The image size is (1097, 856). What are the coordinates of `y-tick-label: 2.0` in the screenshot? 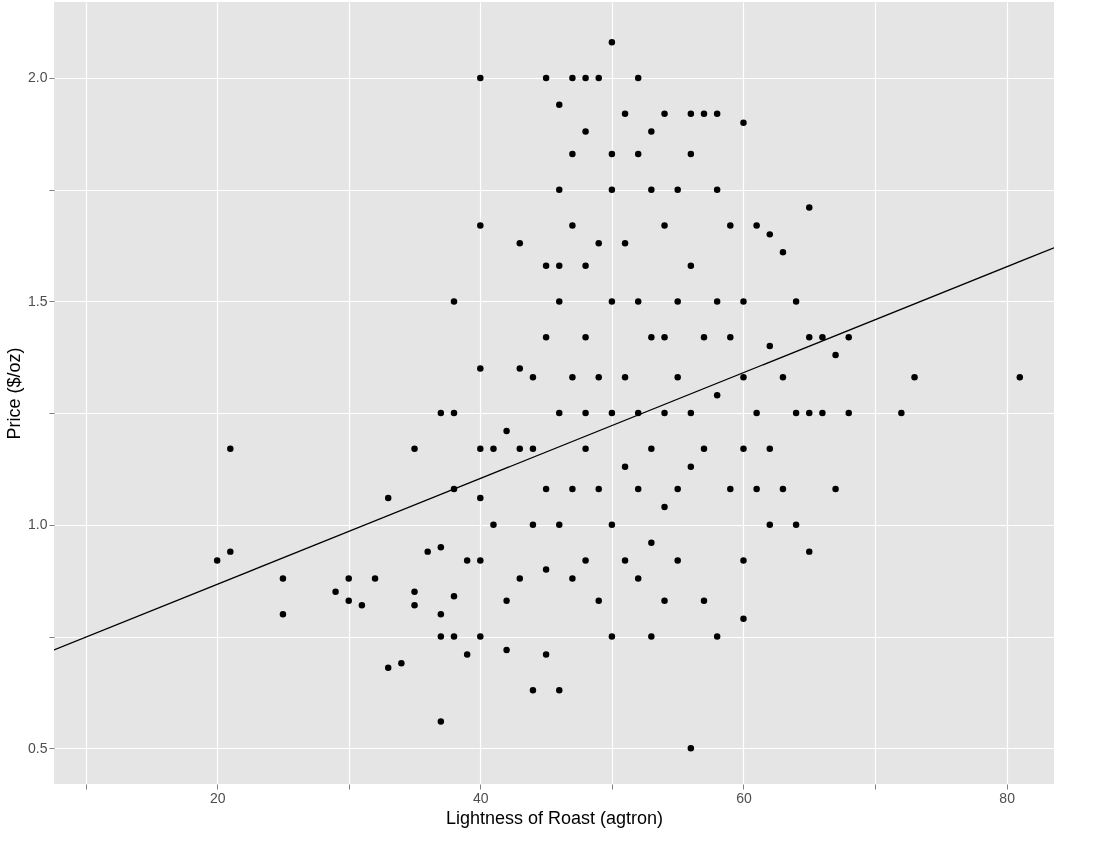 It's located at (38, 77).